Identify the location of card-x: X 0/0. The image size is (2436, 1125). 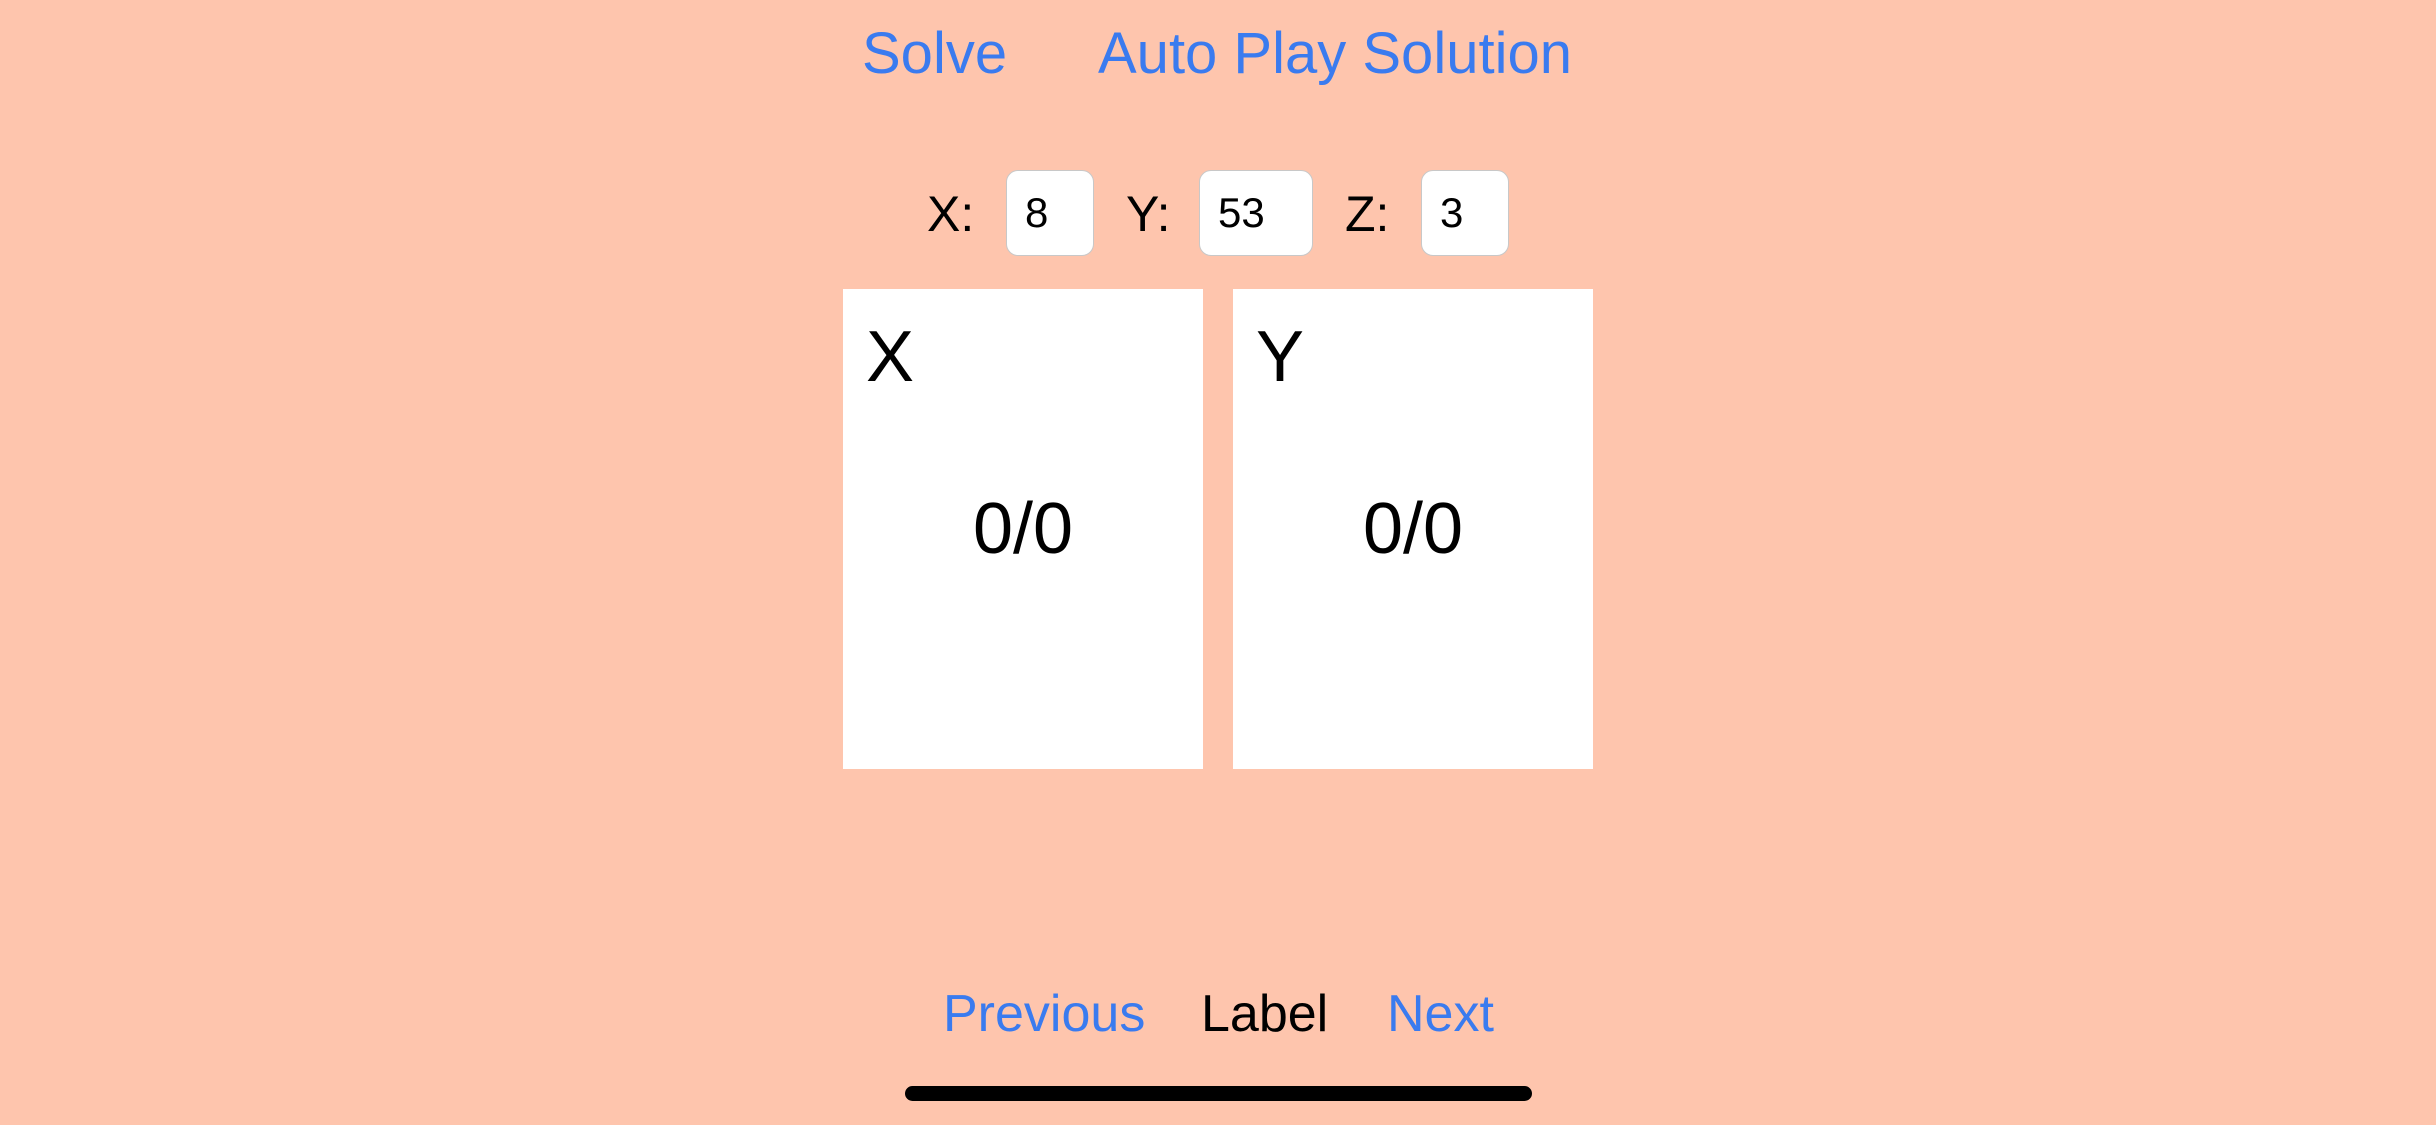
(1023, 529).